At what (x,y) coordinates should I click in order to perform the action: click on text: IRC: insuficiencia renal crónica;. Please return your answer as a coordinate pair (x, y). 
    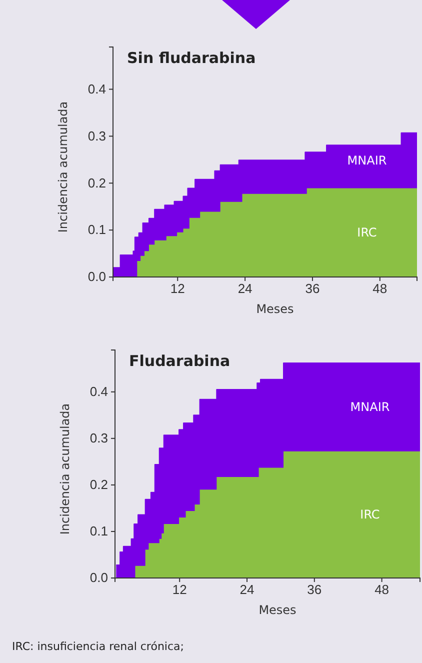
    Looking at the image, I should click on (98, 646).